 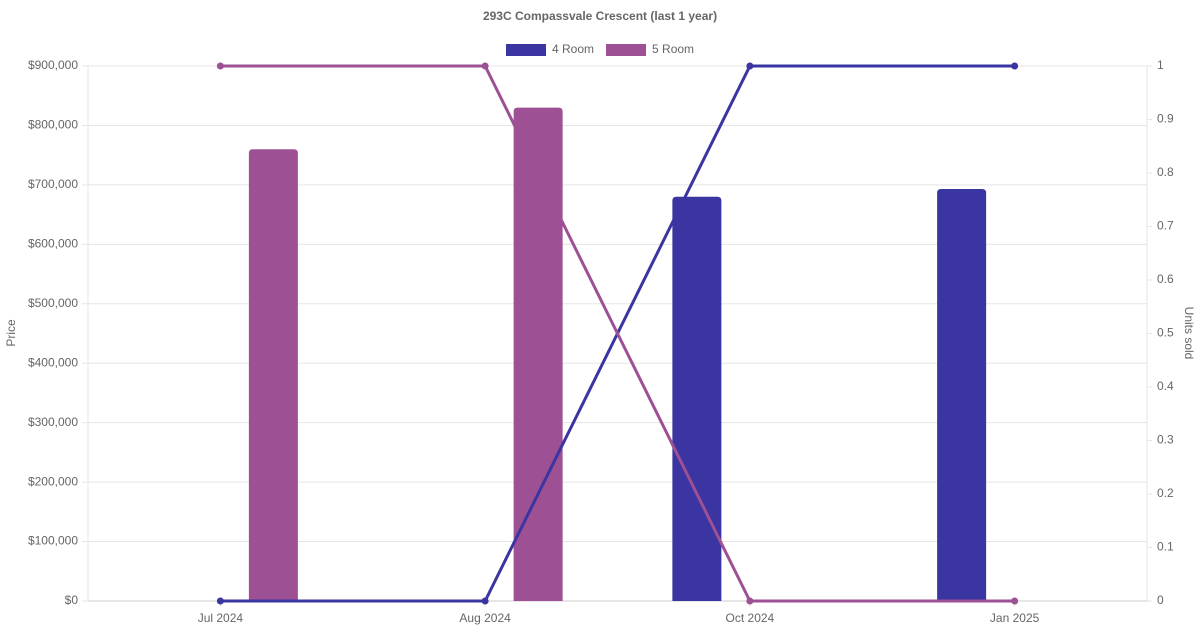 What do you see at coordinates (53, 422) in the screenshot?
I see `y-tick-label: $300,000` at bounding box center [53, 422].